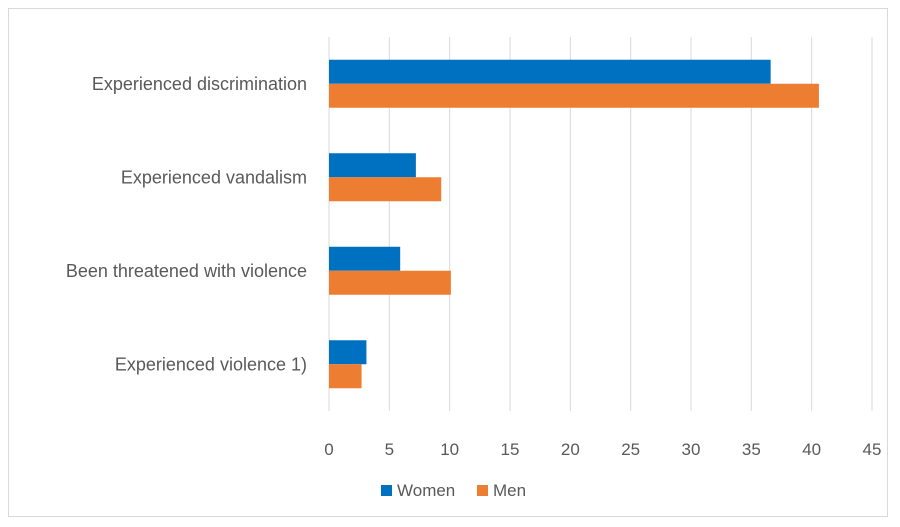  I want to click on x-tick-label: 35, so click(751, 449).